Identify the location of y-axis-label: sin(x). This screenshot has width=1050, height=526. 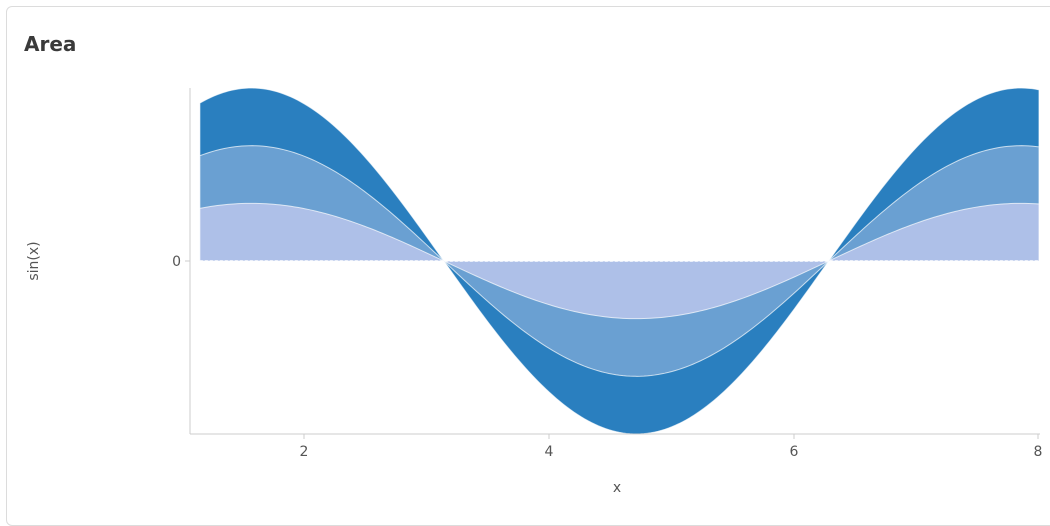
(34, 260).